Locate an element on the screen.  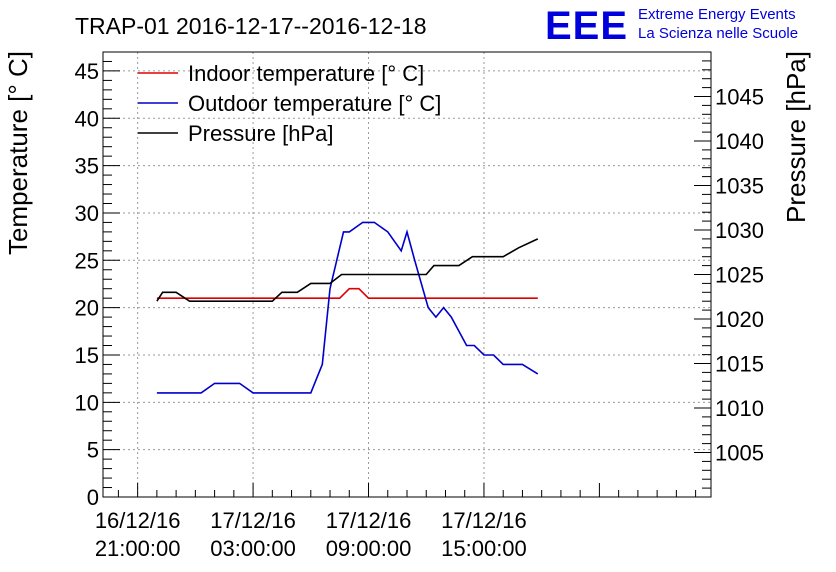
y-tick-label-right: 1025 is located at coordinates (739, 275).